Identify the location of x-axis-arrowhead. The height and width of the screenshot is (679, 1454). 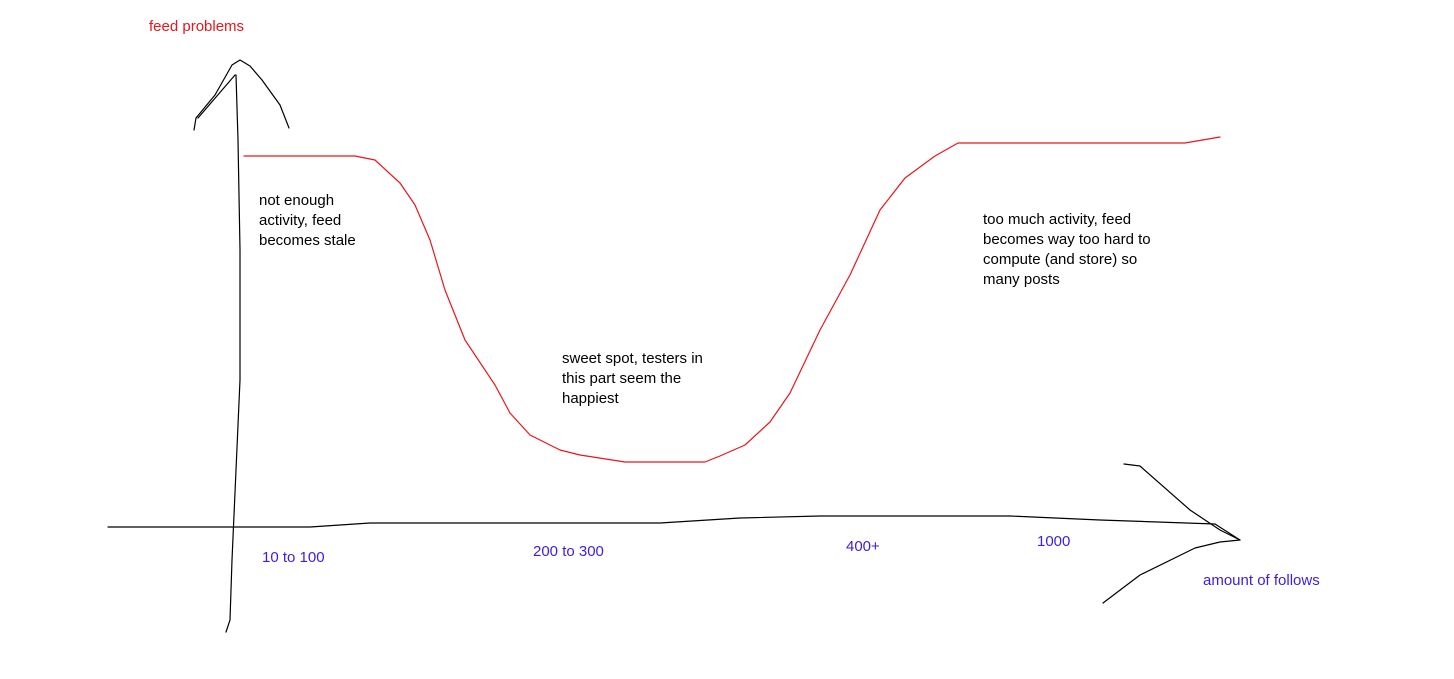
(1171, 533).